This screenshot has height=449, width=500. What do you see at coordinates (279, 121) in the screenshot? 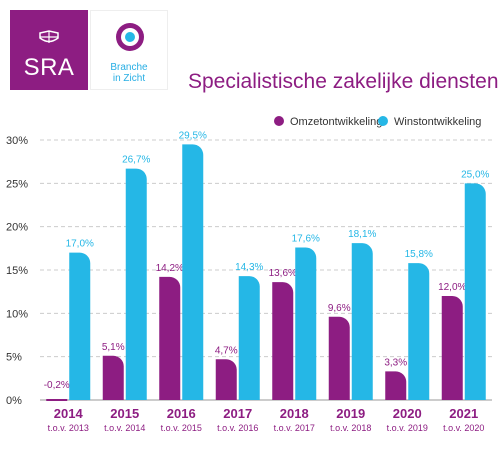
I see `legend-dot-omzet` at bounding box center [279, 121].